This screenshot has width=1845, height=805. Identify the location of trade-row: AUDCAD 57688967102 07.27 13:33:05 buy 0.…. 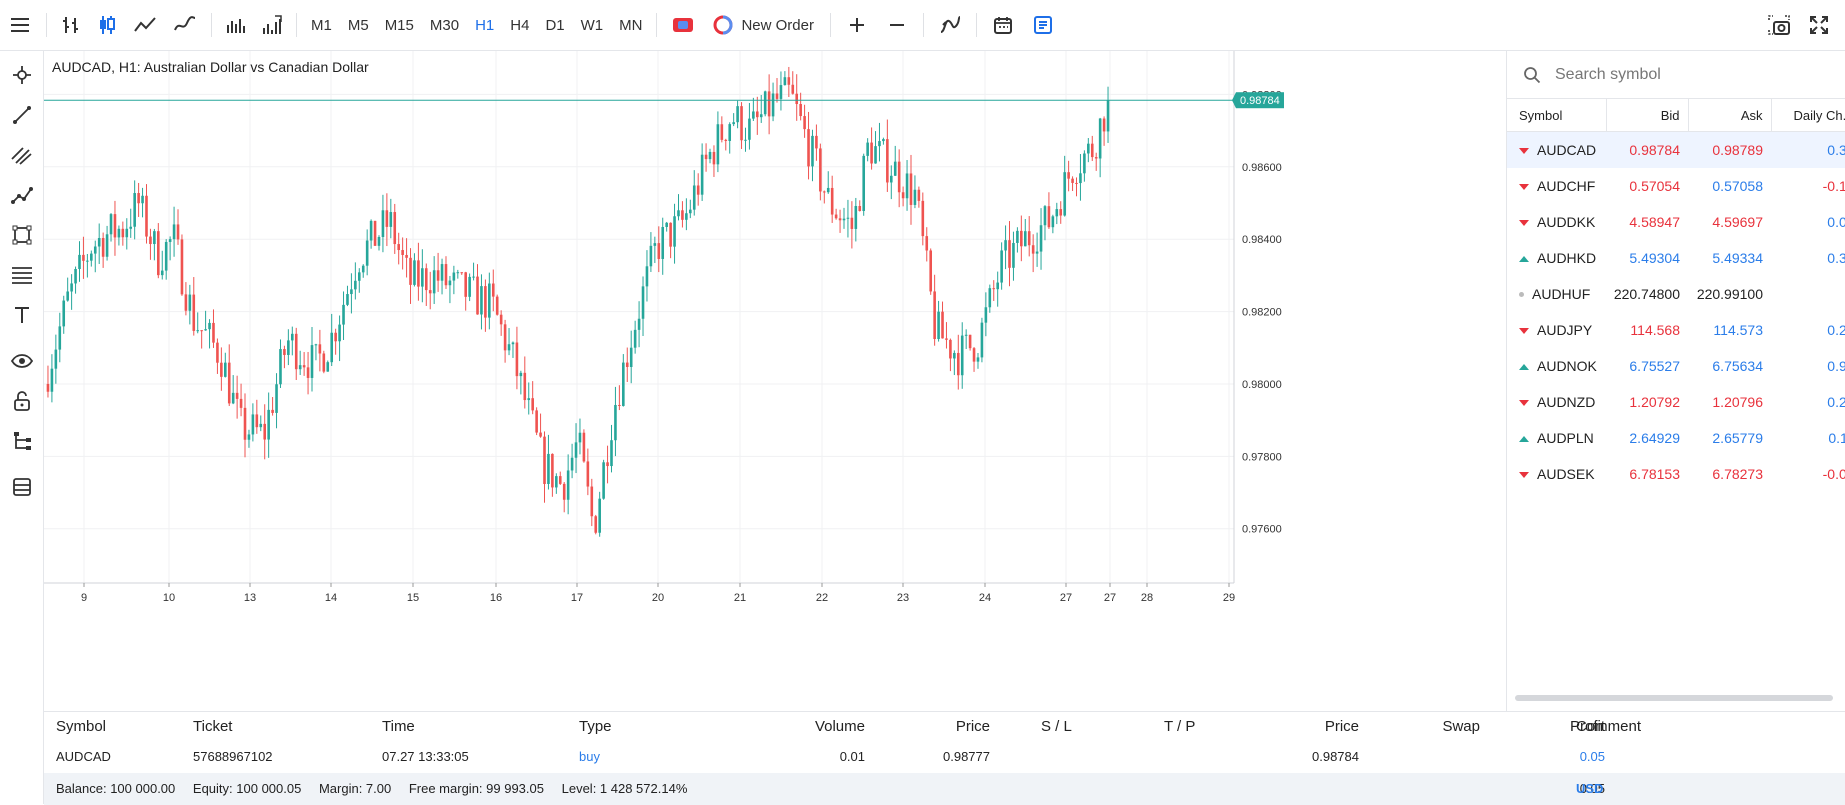
(944, 757).